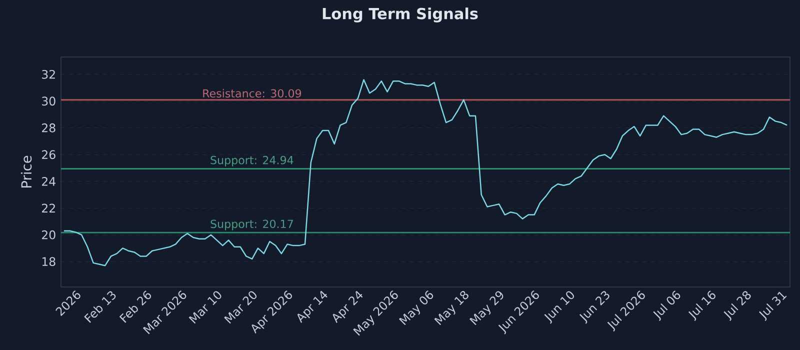 The width and height of the screenshot is (800, 350). Describe the element at coordinates (49, 101) in the screenshot. I see `y-tick-label: 30` at that location.